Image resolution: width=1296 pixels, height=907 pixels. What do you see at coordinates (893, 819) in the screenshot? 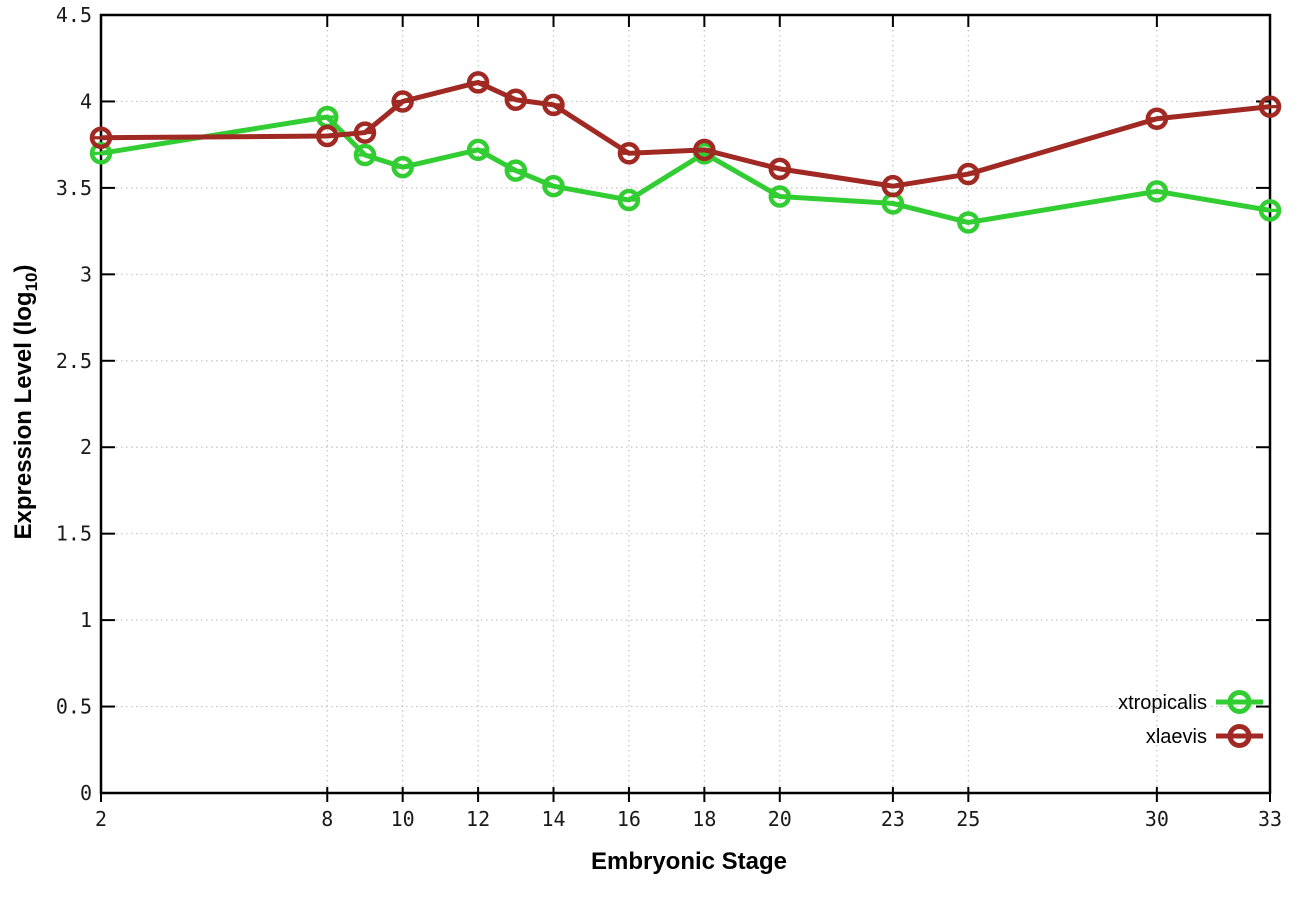
I see `x-tick-label: 23` at bounding box center [893, 819].